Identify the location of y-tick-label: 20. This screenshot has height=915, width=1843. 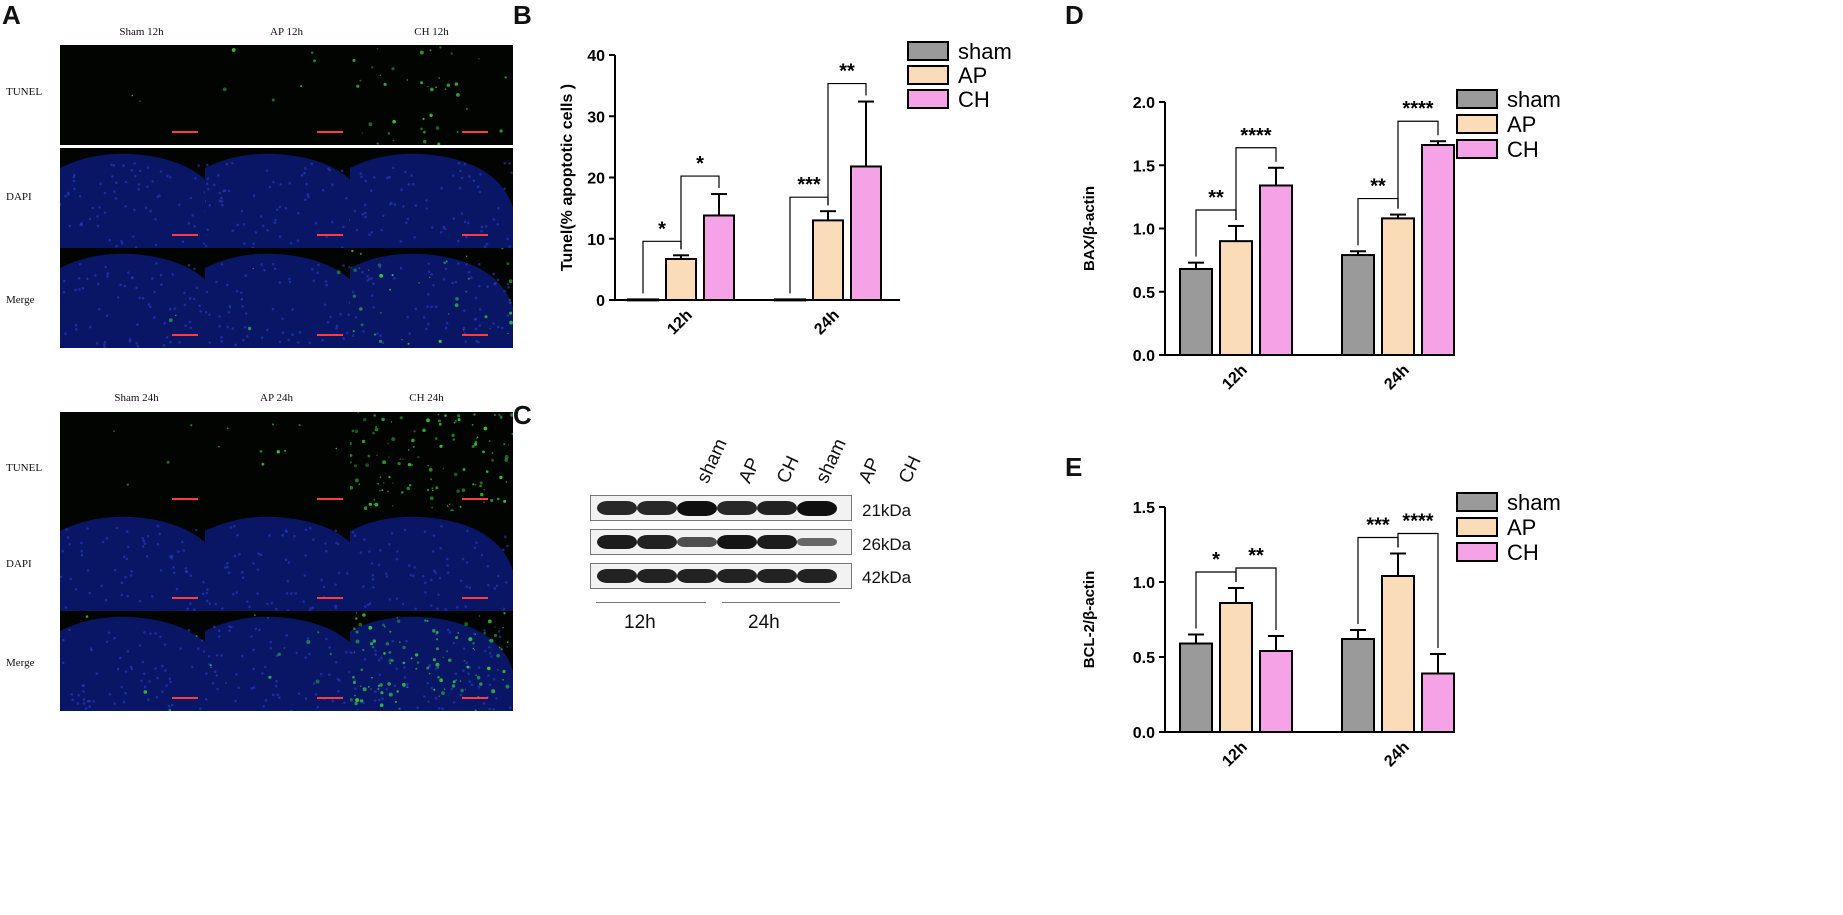
(596, 179).